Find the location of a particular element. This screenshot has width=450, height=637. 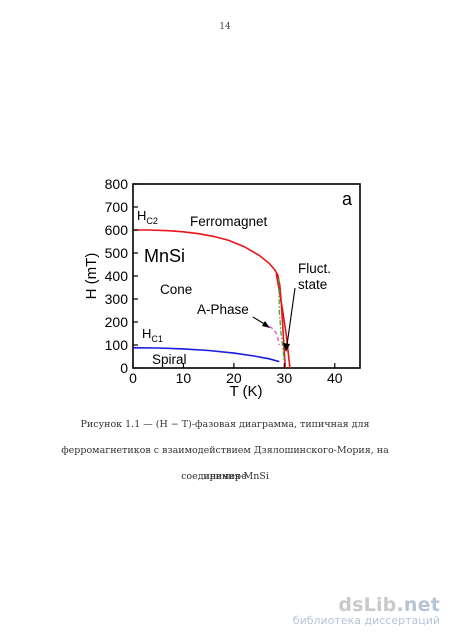

y-axis-label: H (mT) is located at coordinates (91, 276).